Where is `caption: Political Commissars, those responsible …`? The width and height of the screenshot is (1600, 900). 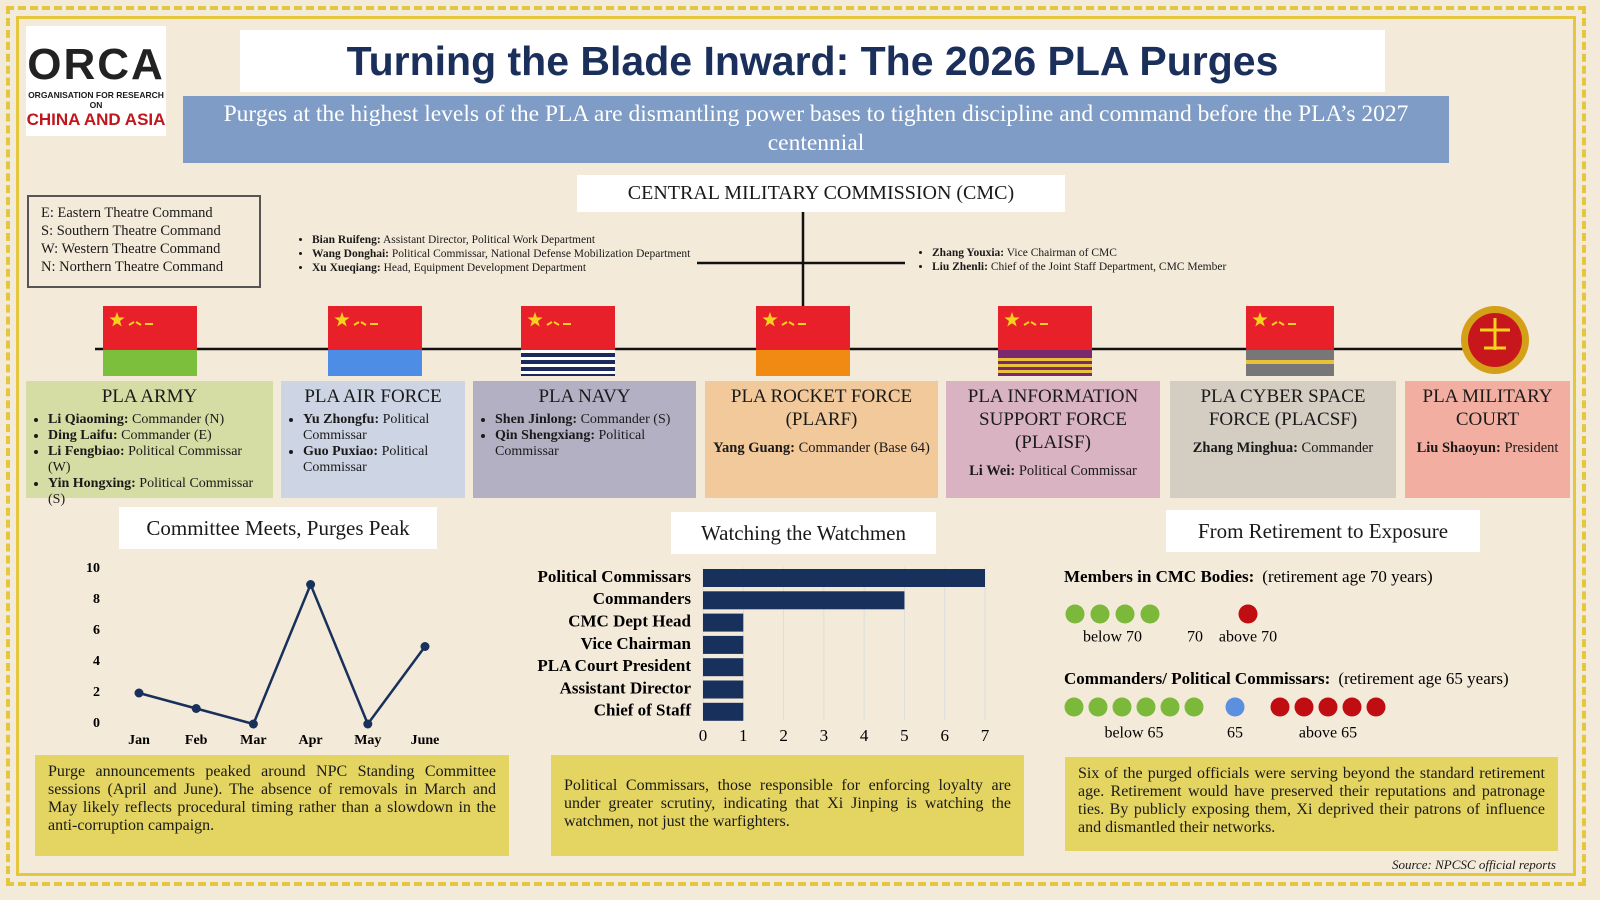
caption: Political Commissars, those responsible … is located at coordinates (787, 805).